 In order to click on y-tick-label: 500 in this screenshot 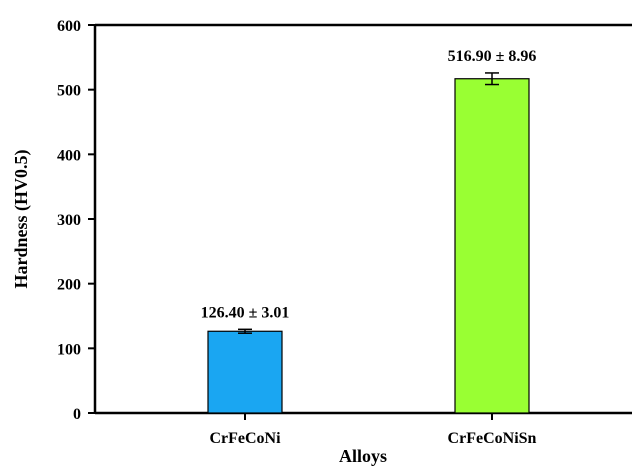, I will do `click(69, 91)`.